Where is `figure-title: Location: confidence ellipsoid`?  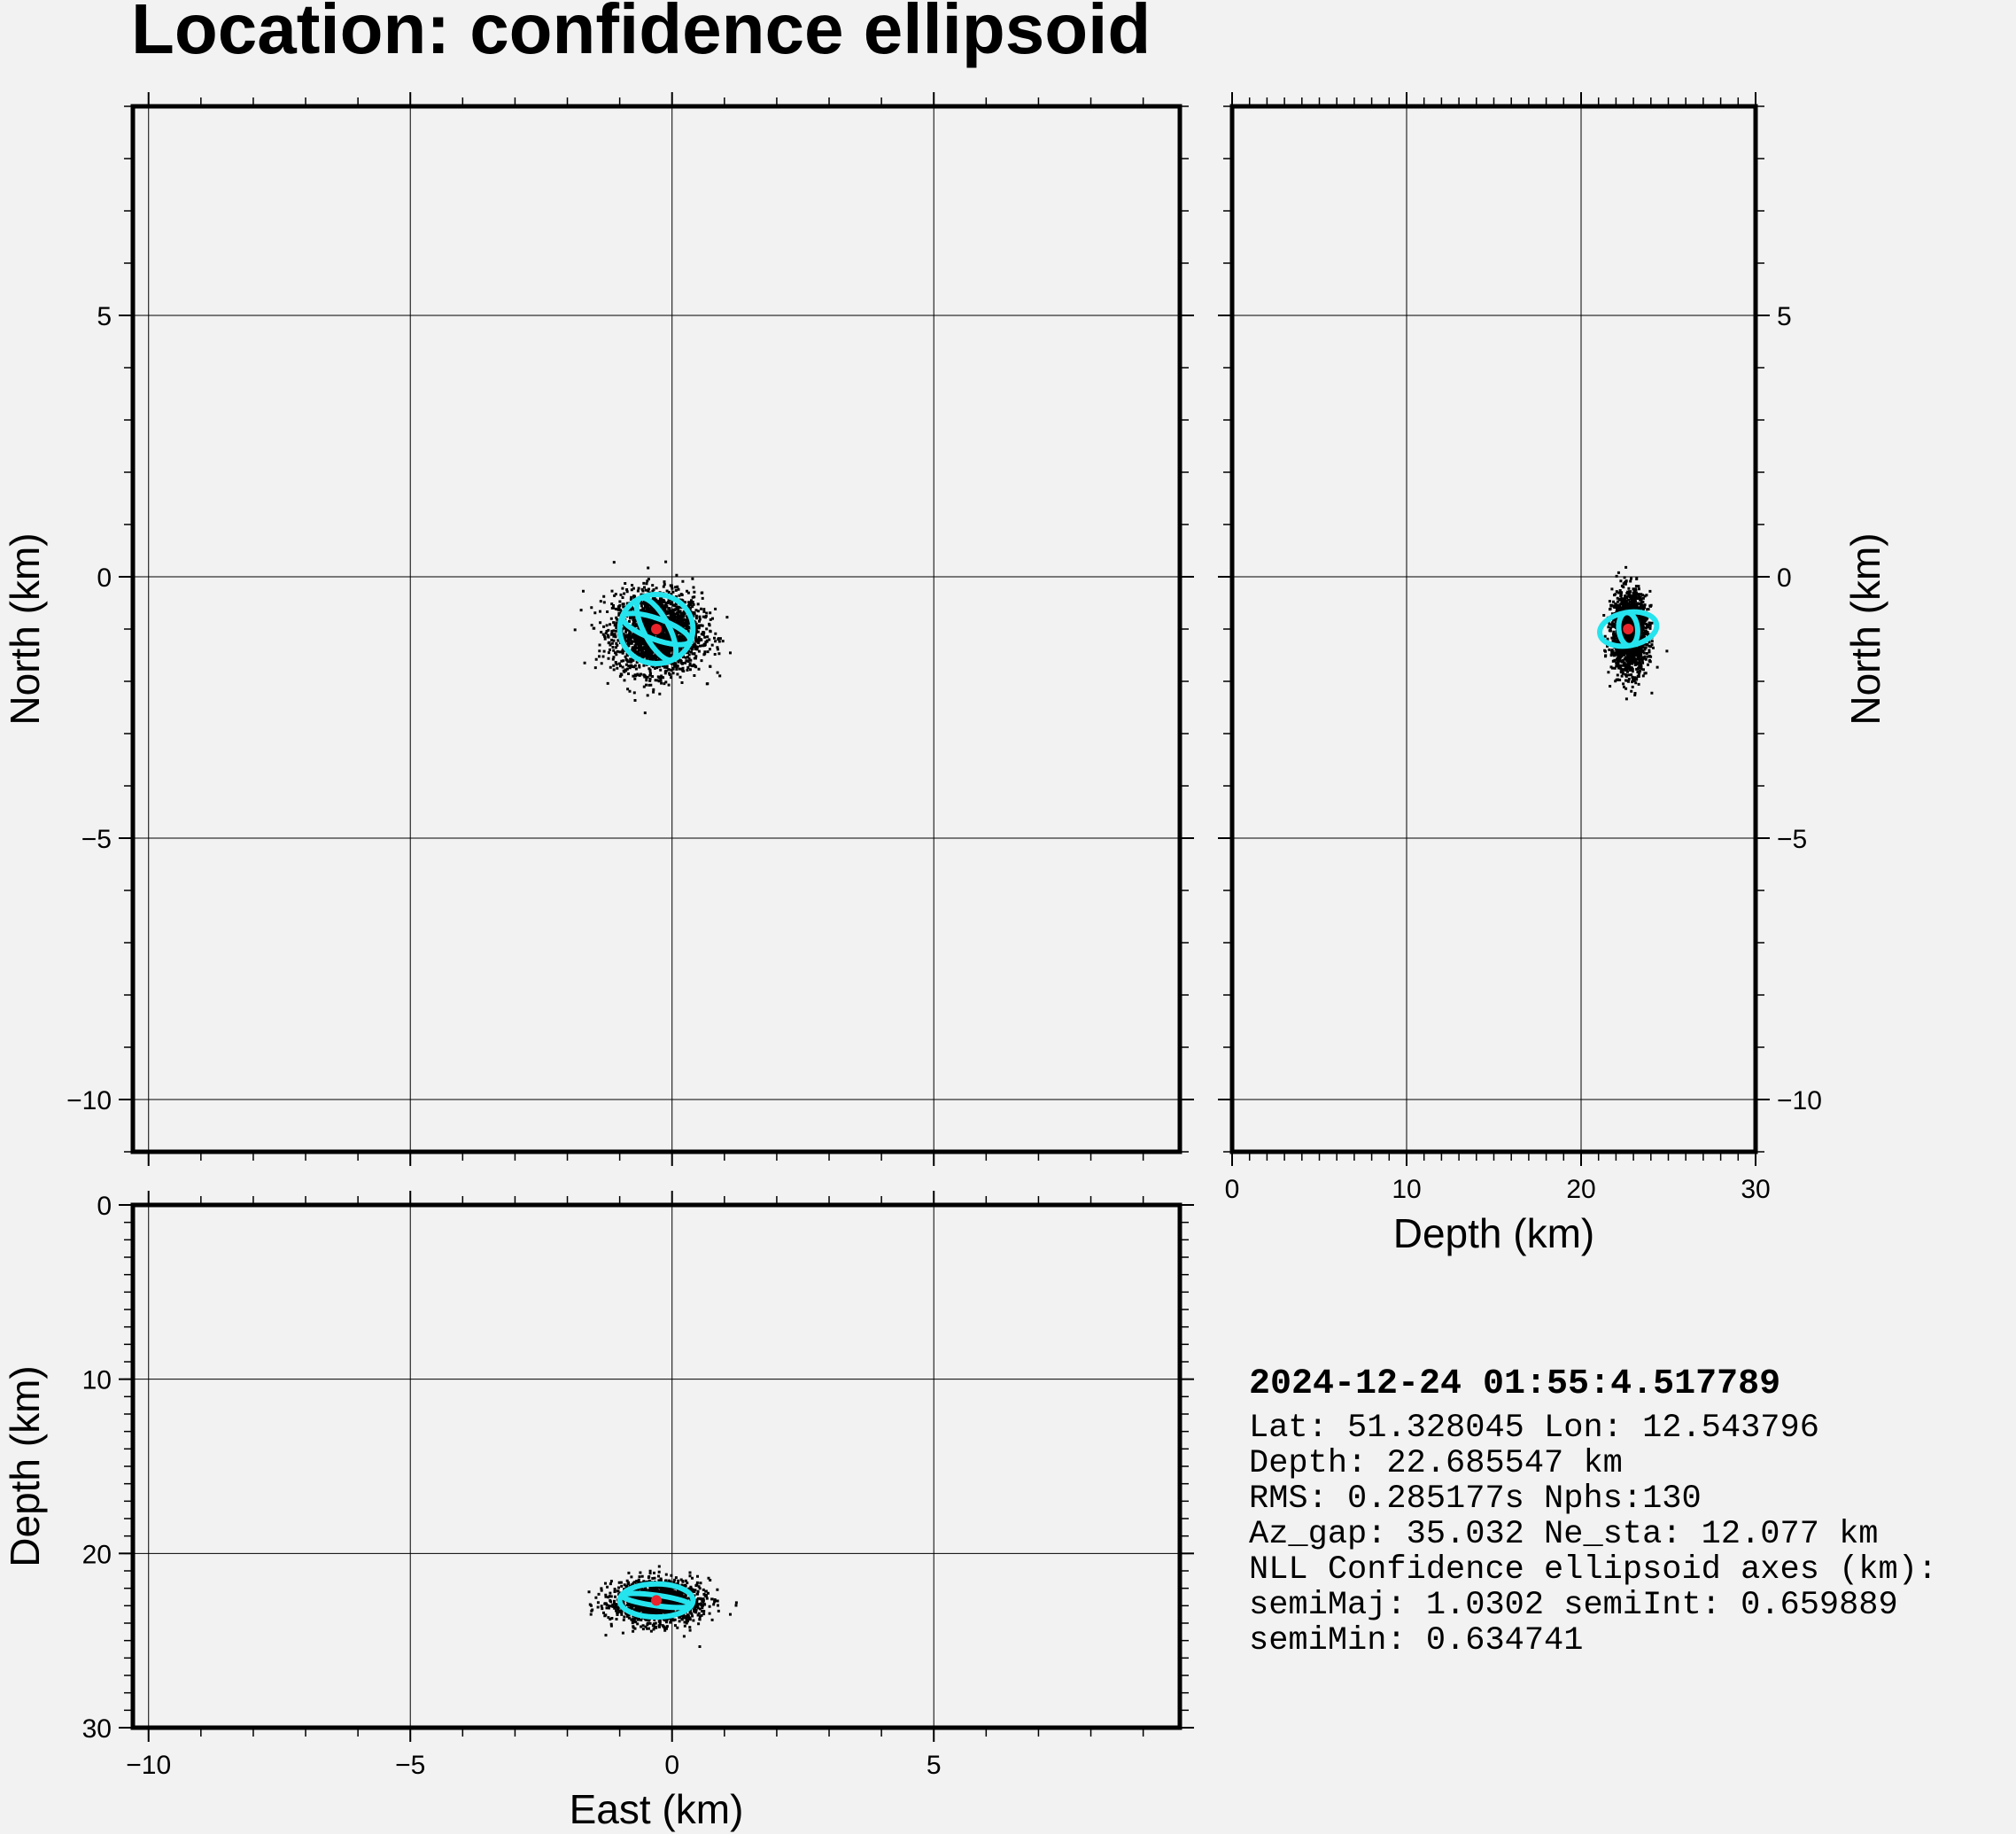
figure-title: Location: confidence ellipsoid is located at coordinates (641, 34).